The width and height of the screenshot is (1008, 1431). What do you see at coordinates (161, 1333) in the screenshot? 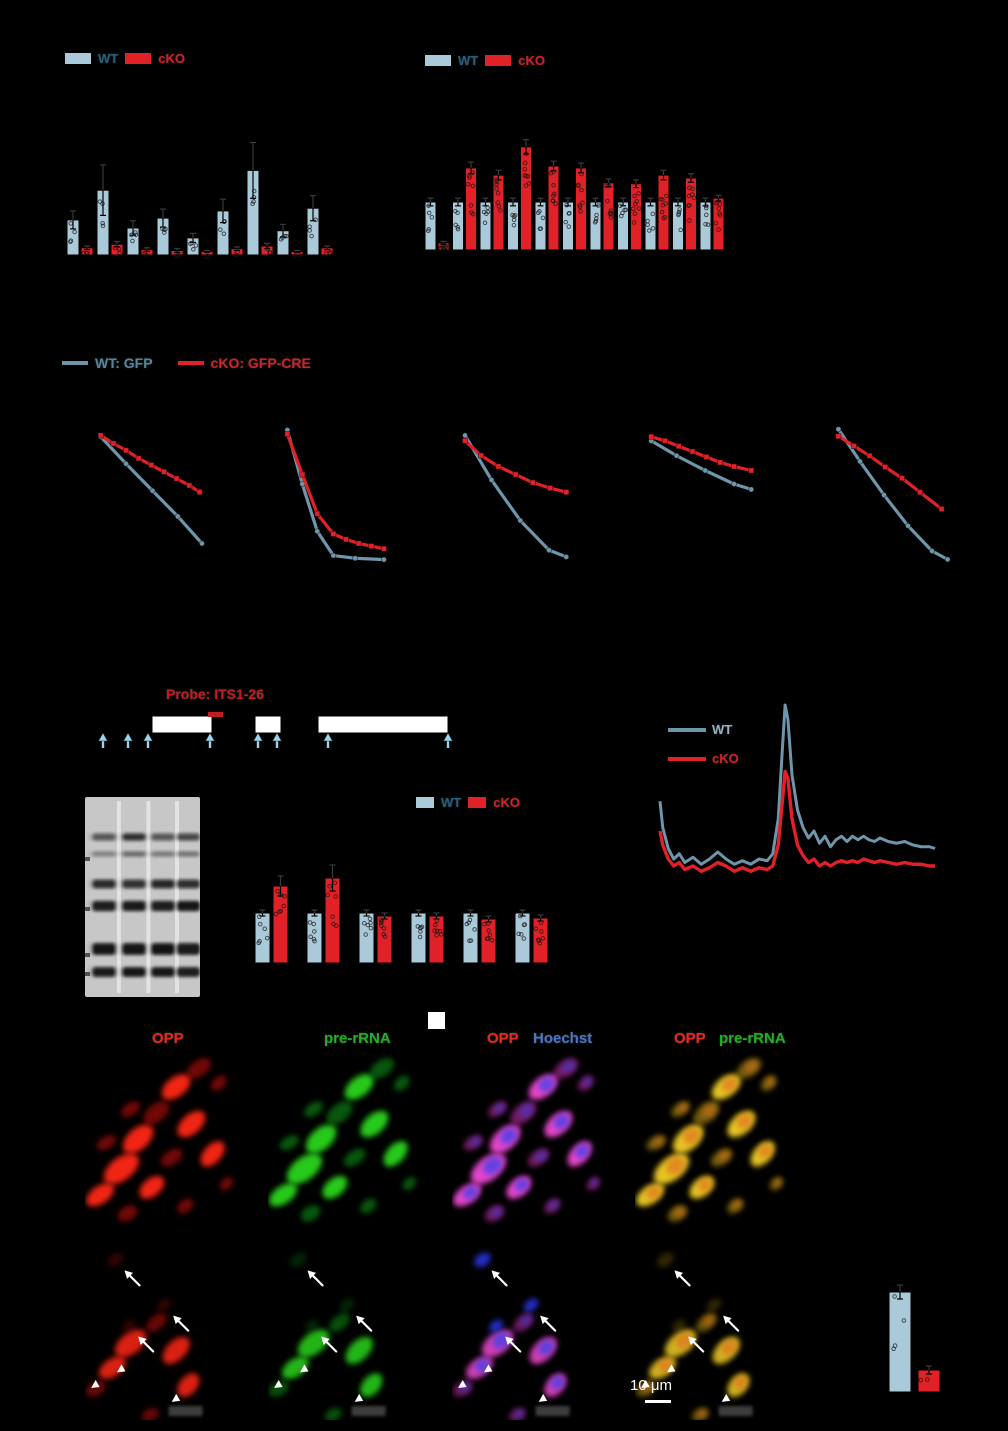
I see `micro-panel-row2-col1` at bounding box center [161, 1333].